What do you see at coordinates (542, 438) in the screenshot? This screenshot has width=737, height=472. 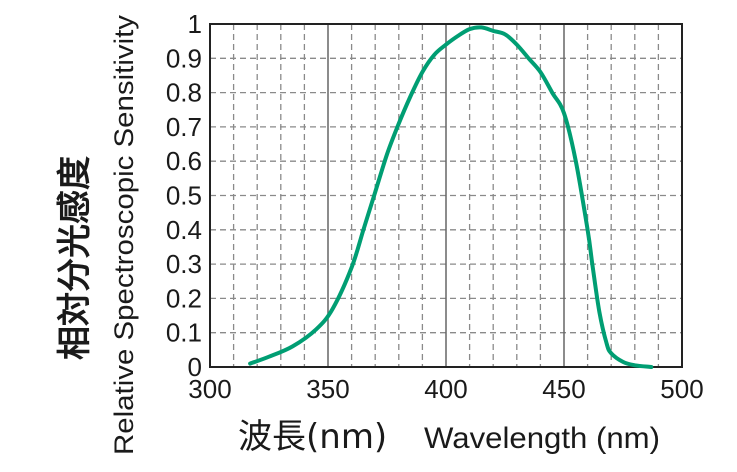 I see `x-axis-label-english: Wavelength (nm)` at bounding box center [542, 438].